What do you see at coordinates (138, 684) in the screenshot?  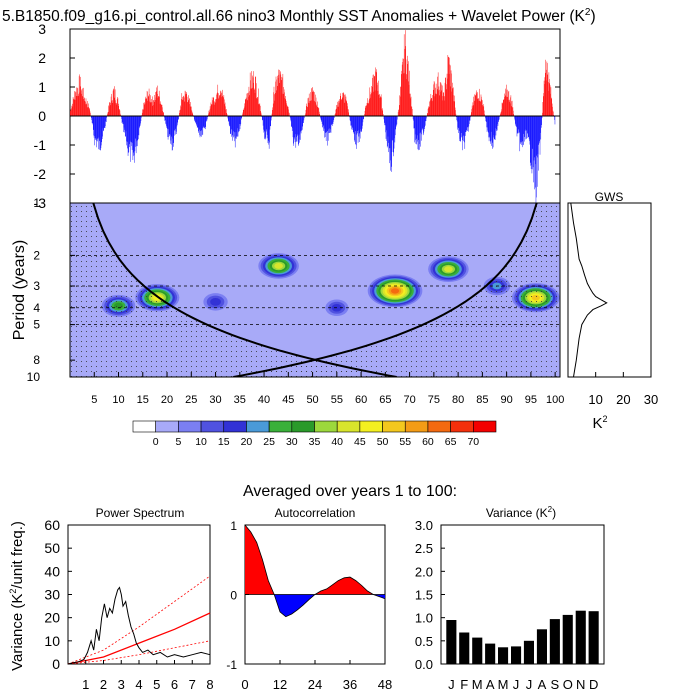 I see `power-spectrum-x-tick-label: 4` at bounding box center [138, 684].